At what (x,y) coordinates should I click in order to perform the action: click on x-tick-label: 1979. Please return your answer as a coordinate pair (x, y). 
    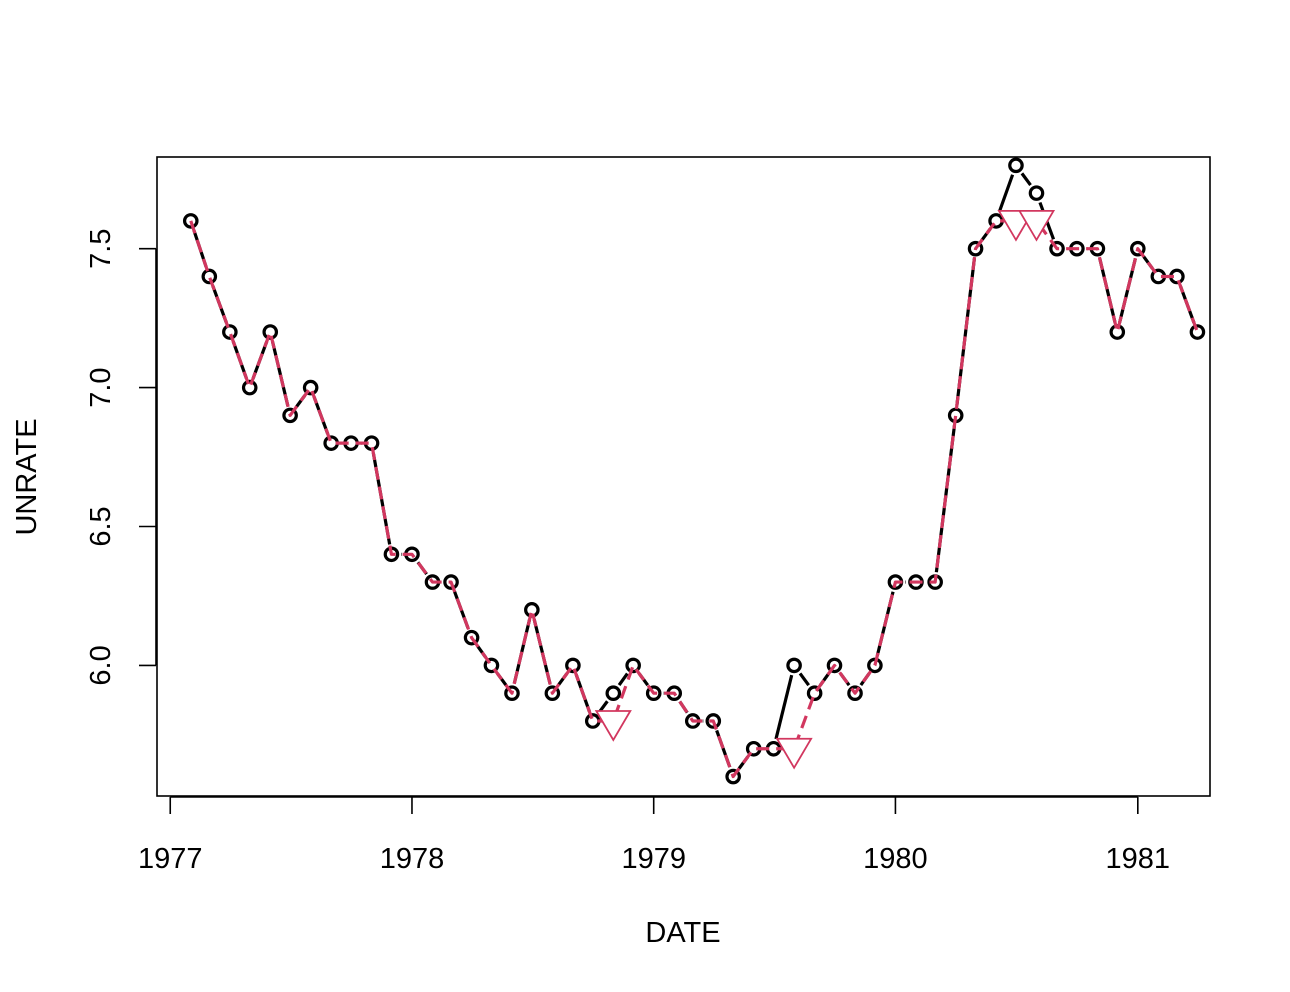
    Looking at the image, I should click on (653, 859).